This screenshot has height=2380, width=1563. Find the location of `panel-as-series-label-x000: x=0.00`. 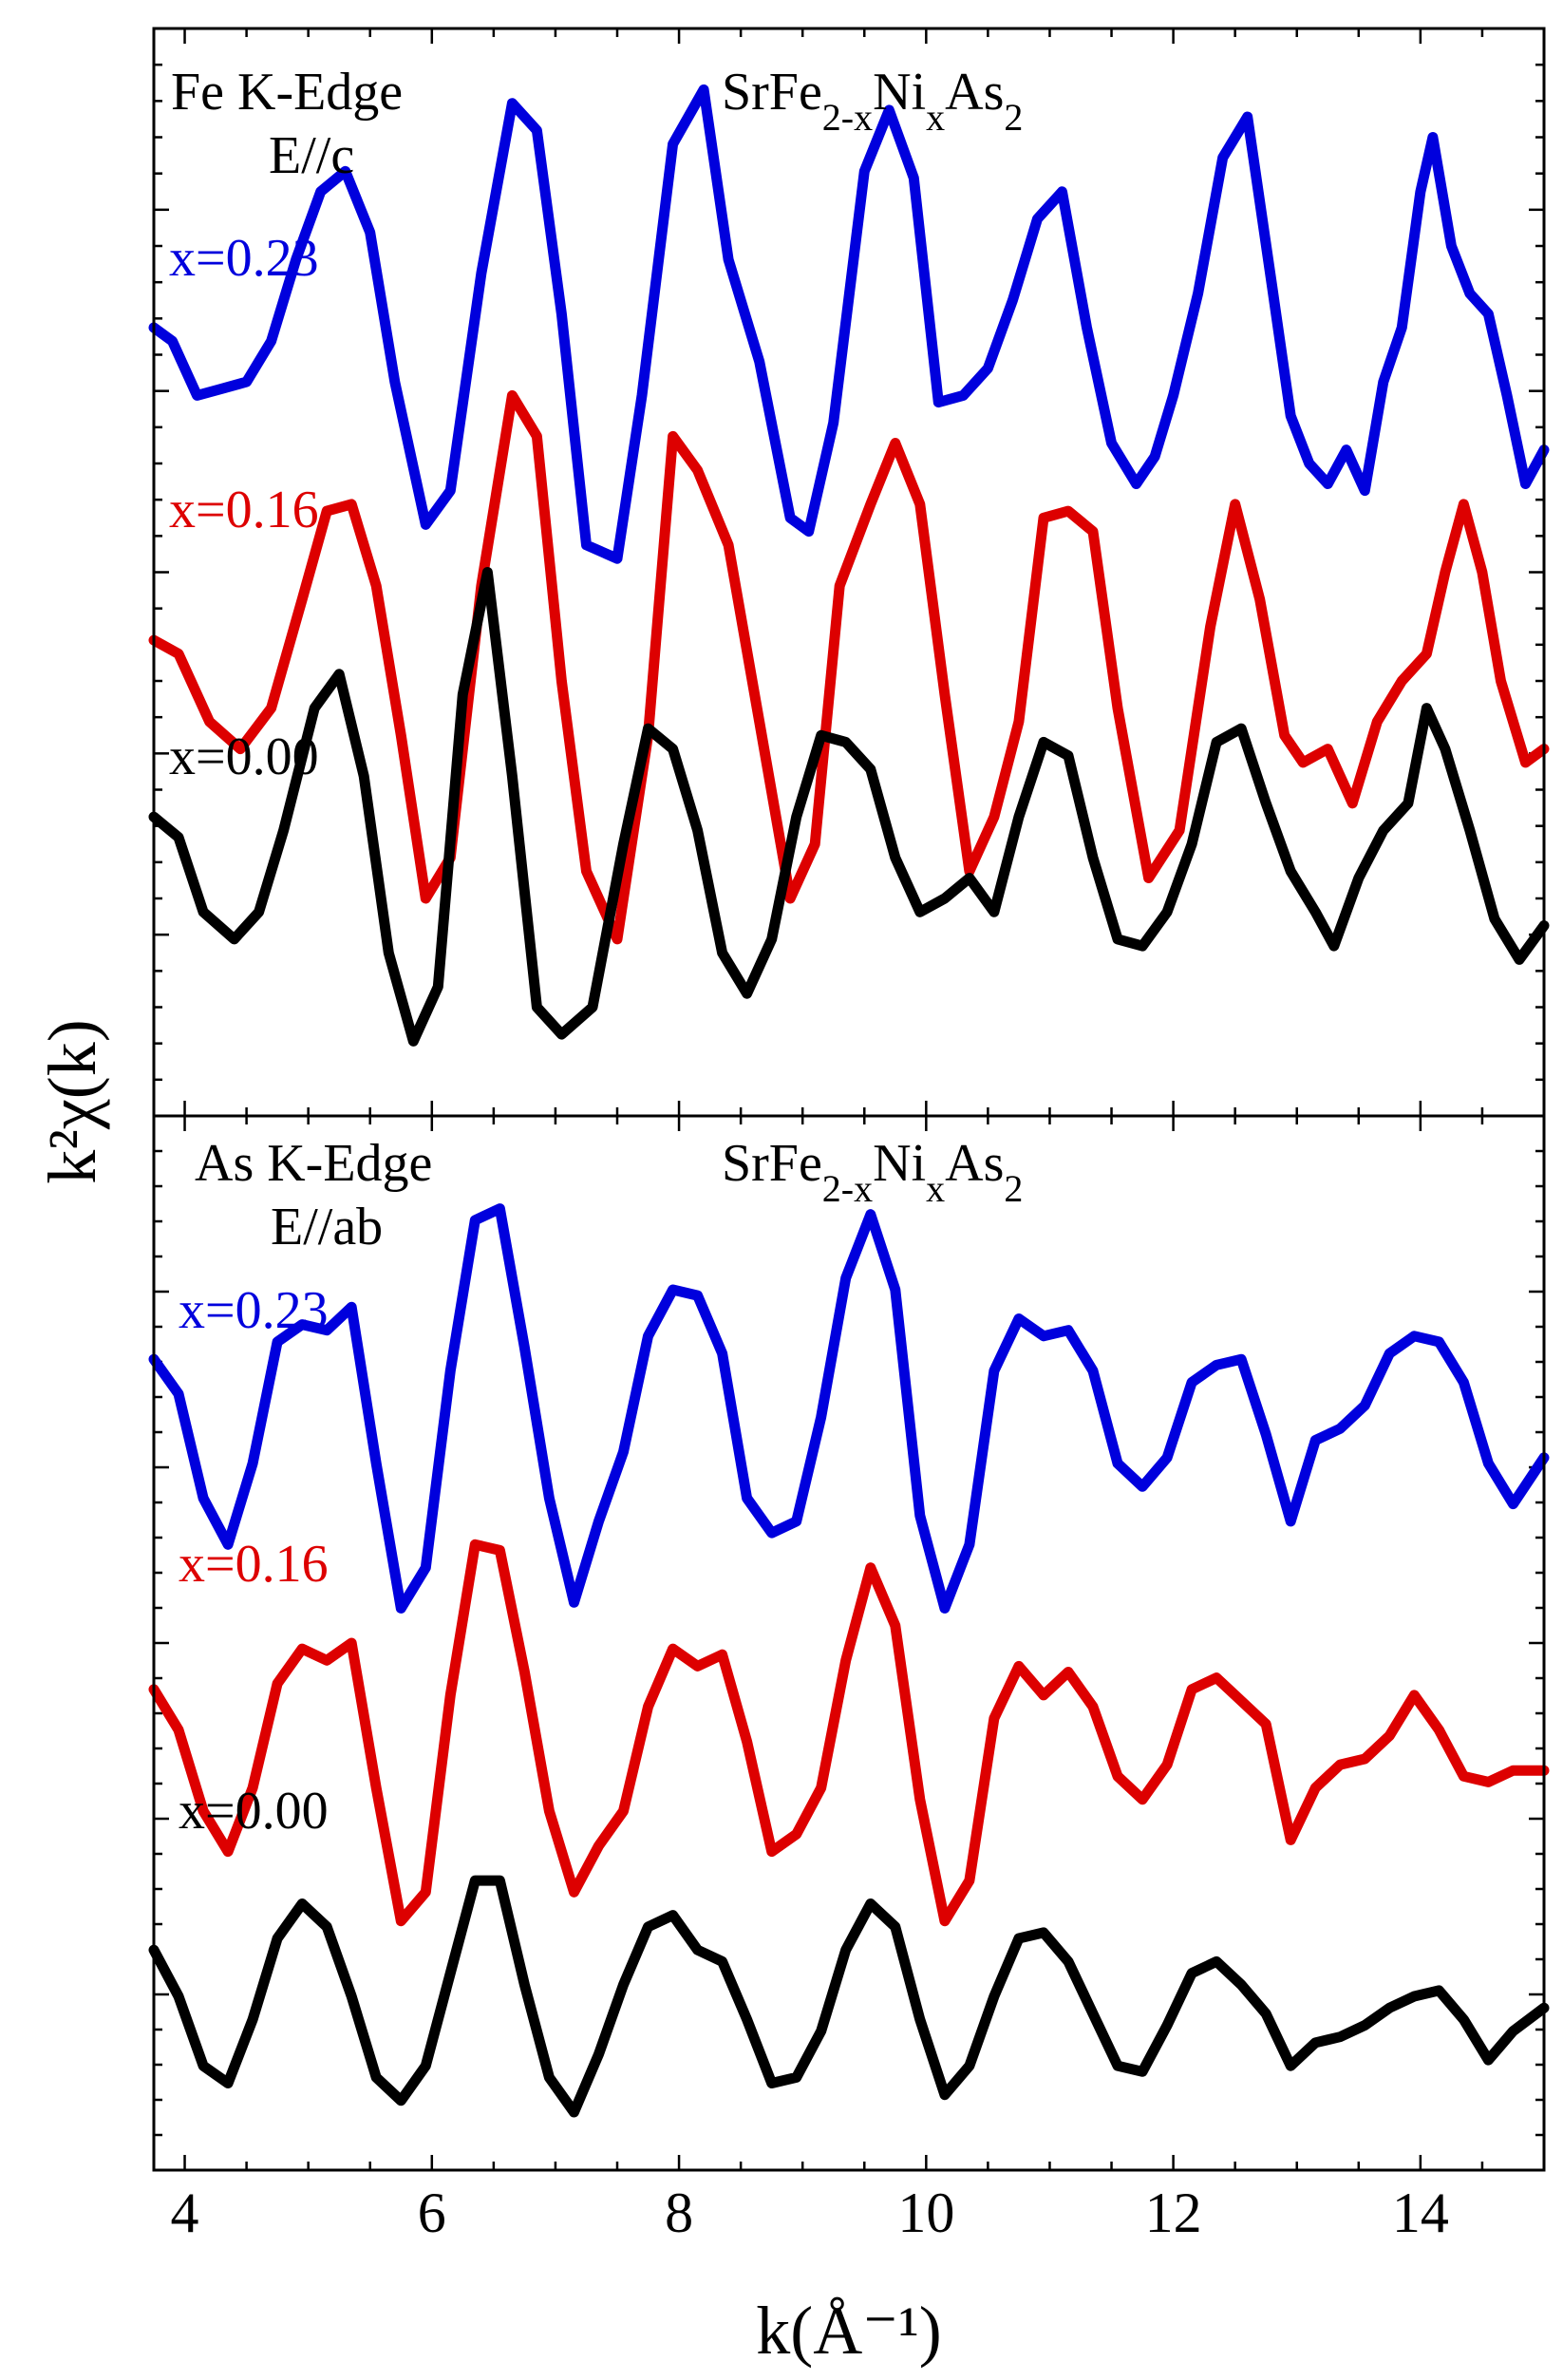

panel-as-series-label-x000: x=0.00 is located at coordinates (254, 1811).